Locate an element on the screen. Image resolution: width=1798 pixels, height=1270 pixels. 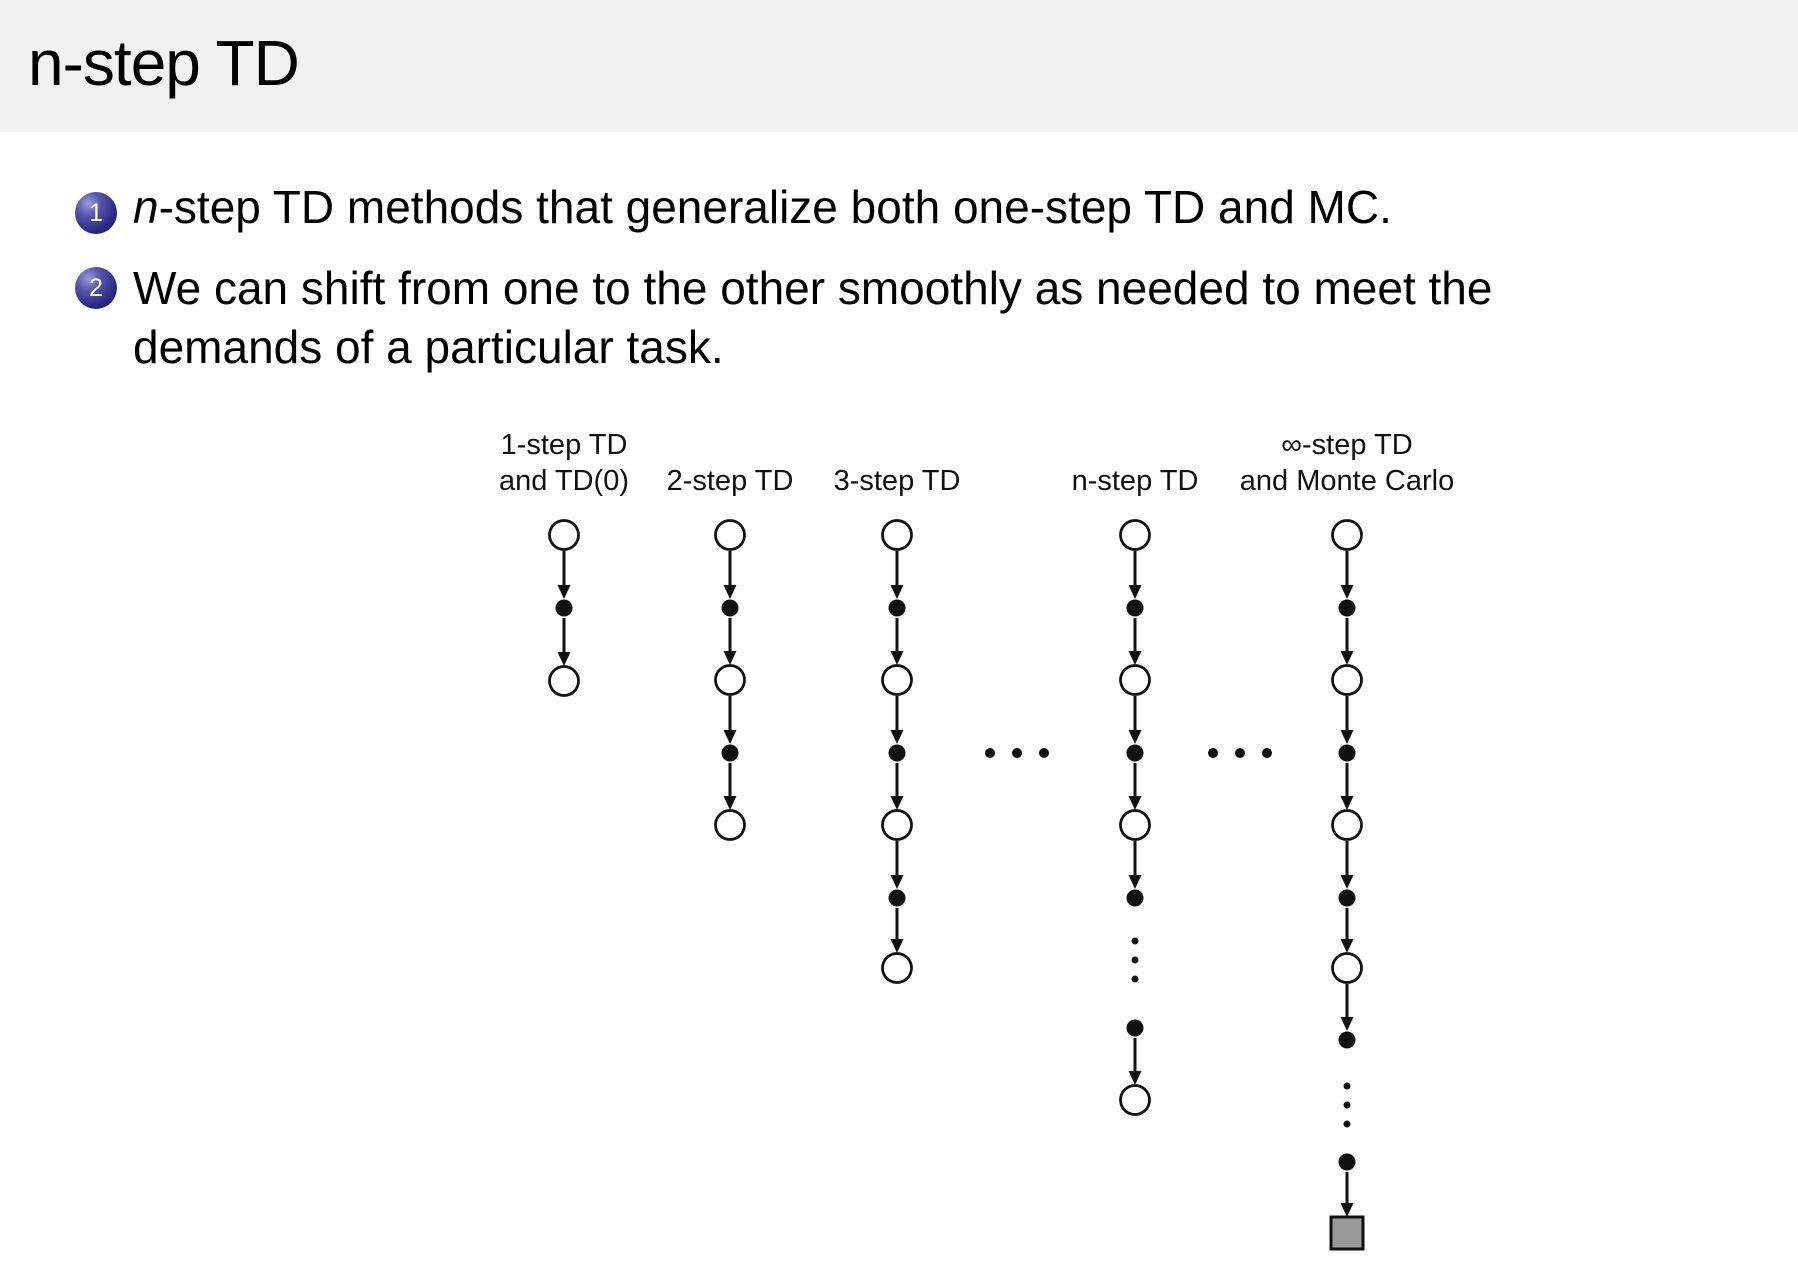
item-number-badge: 2 is located at coordinates (96, 288).